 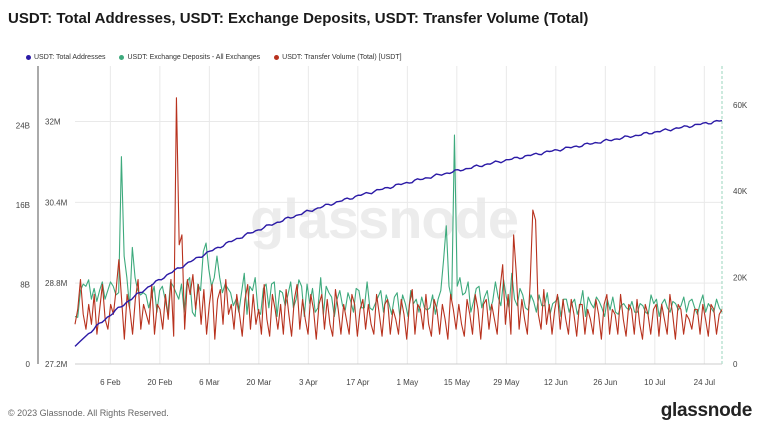 I want to click on x-tick-label: 29 May, so click(x=506, y=382).